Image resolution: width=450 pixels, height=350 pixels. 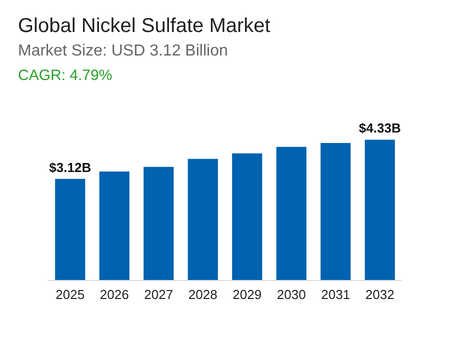 I want to click on x-tick-label: 2031, so click(x=335, y=294).